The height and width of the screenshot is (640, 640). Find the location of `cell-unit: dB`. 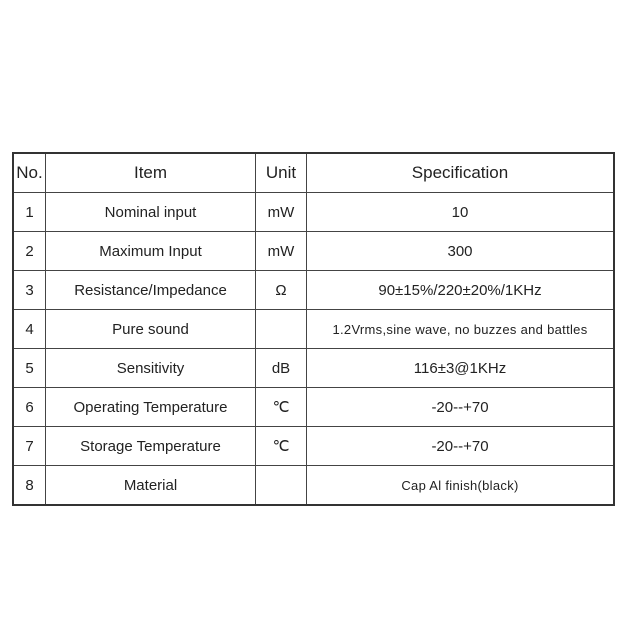

cell-unit: dB is located at coordinates (281, 368).